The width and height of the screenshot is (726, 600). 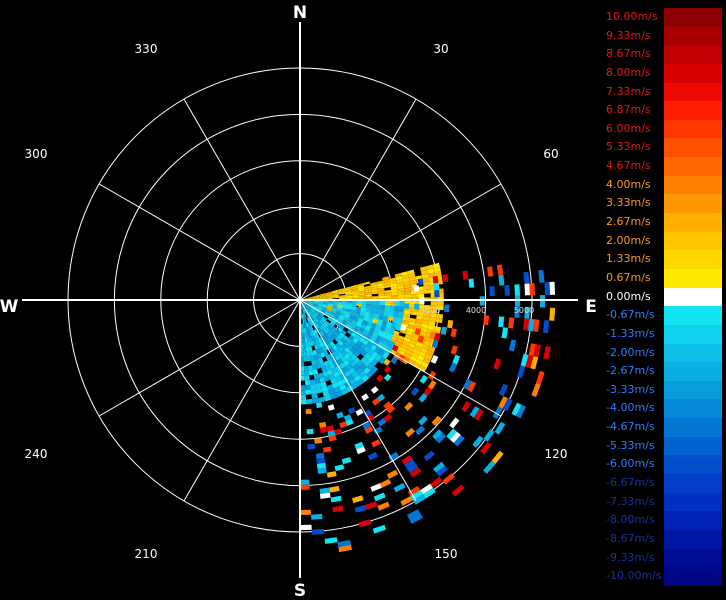 I want to click on scale-label: 9.33m/s, so click(x=628, y=35).